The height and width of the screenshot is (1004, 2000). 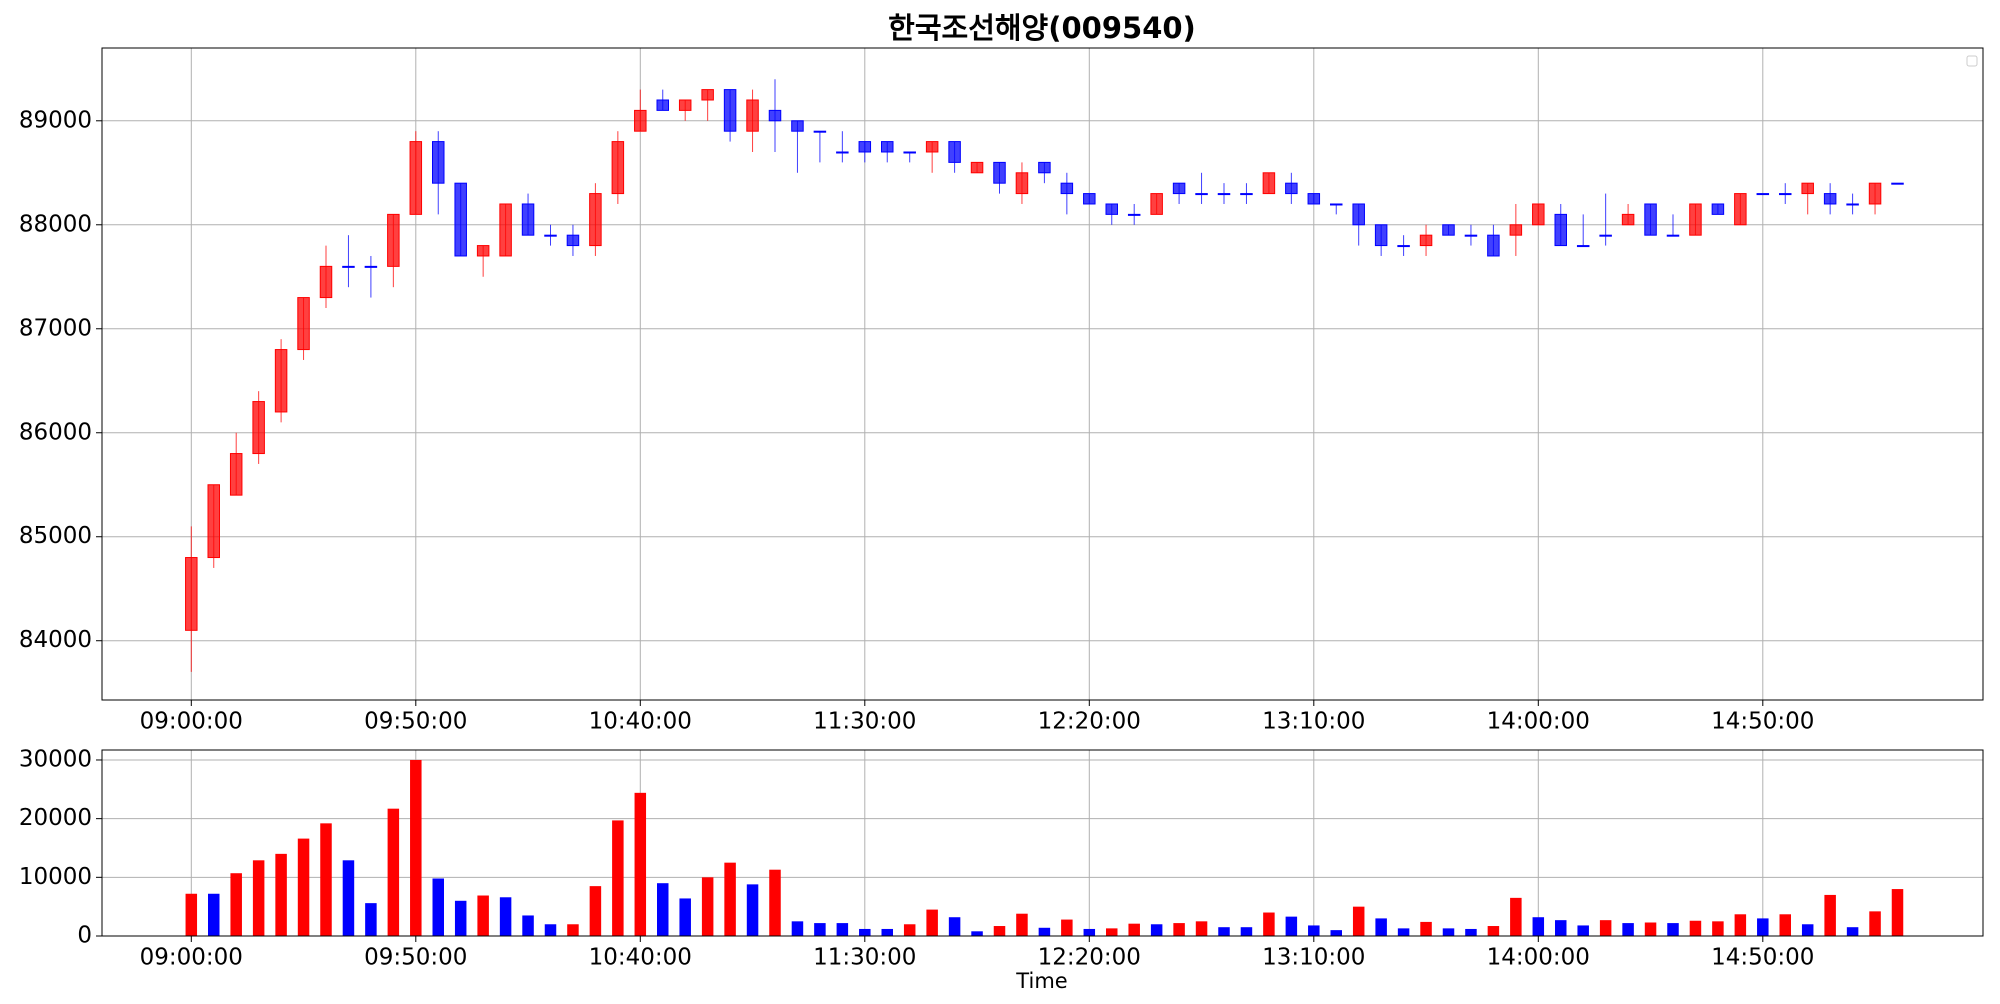 I want to click on y-tick-label: 84000, so click(x=55, y=640).